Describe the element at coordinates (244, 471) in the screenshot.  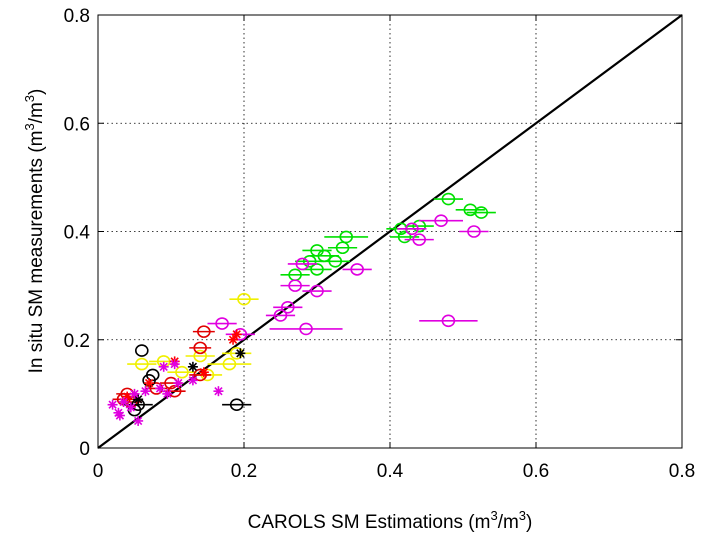
I see `x-tick-label: 0.2` at that location.